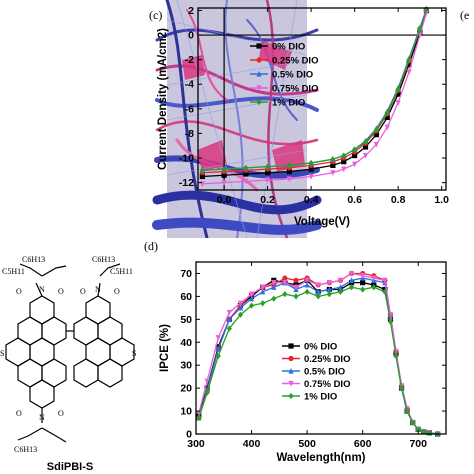 This screenshot has width=474, height=474. Describe the element at coordinates (189, 85) in the screenshot. I see `y-tick-label: -4` at that location.